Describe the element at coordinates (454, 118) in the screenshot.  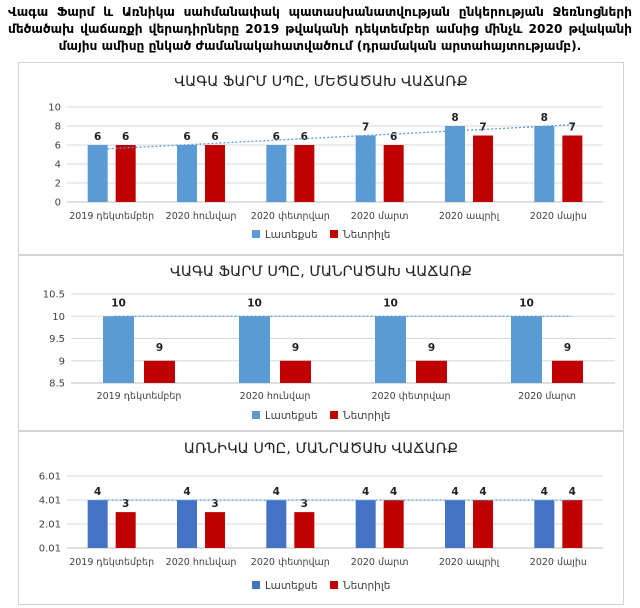
I see `data-label: 8` at that location.